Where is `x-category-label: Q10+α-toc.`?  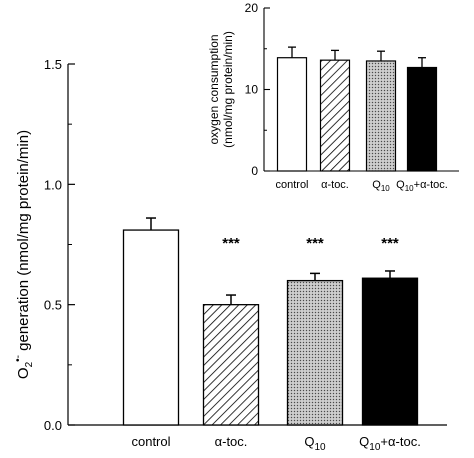 x-category-label: Q10+α-toc. is located at coordinates (390, 443).